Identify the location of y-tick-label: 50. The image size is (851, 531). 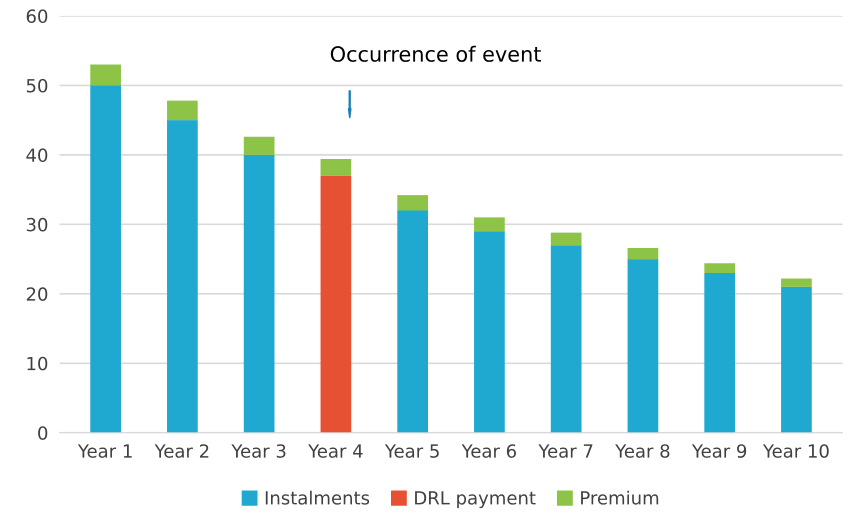
(37, 85).